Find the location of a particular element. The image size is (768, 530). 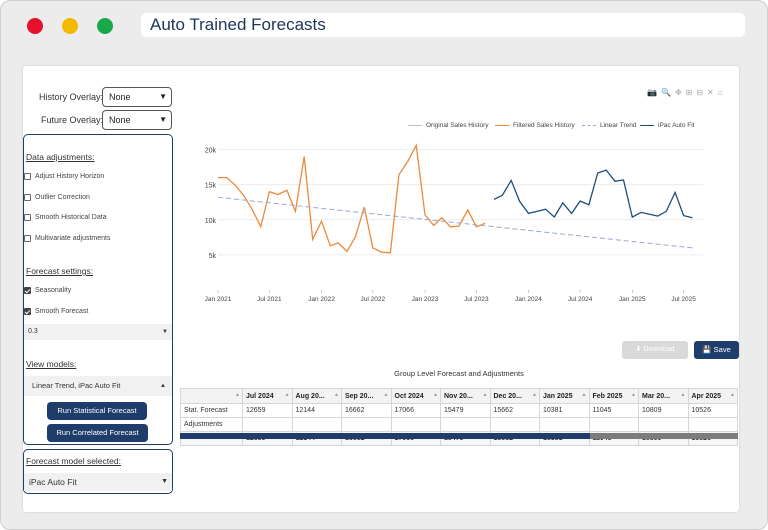

pan-icon: ✥ is located at coordinates (678, 92).